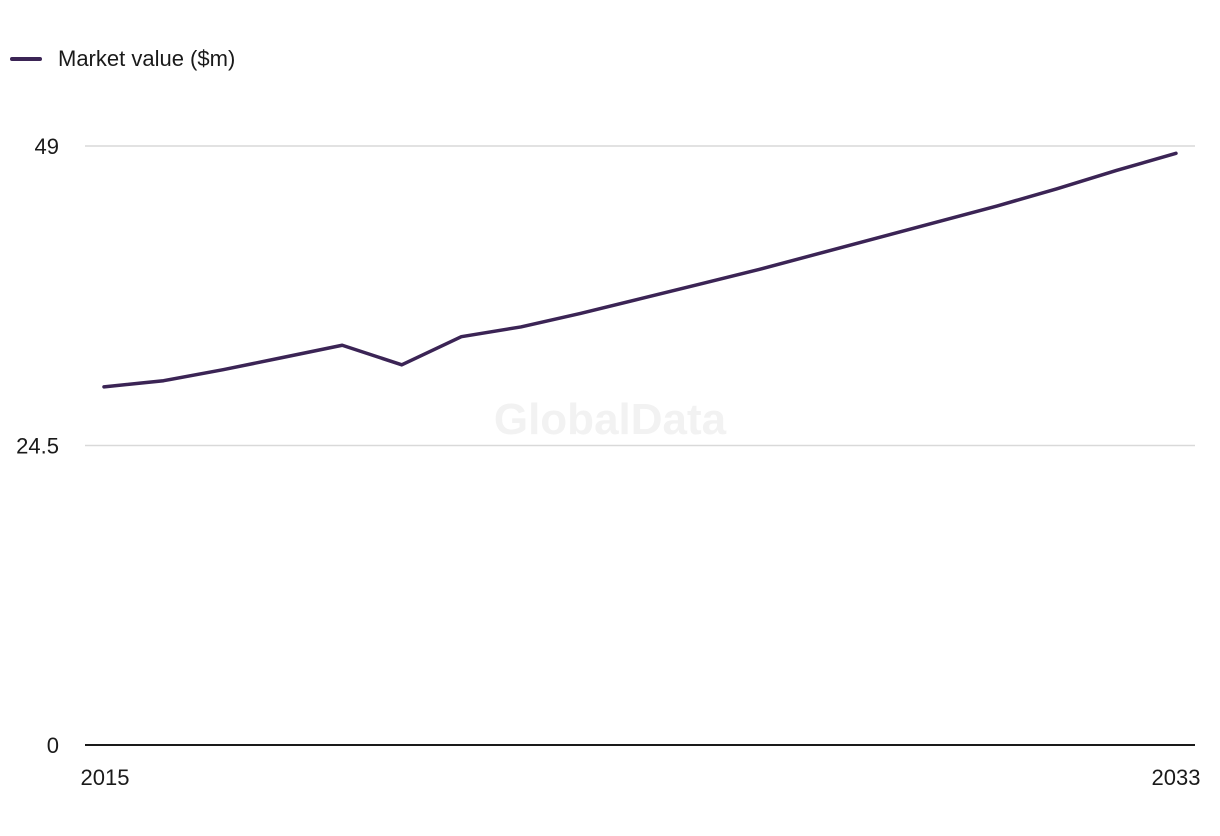 Image resolution: width=1220 pixels, height=836 pixels. Describe the element at coordinates (26, 59) in the screenshot. I see `legend-swatch` at that location.